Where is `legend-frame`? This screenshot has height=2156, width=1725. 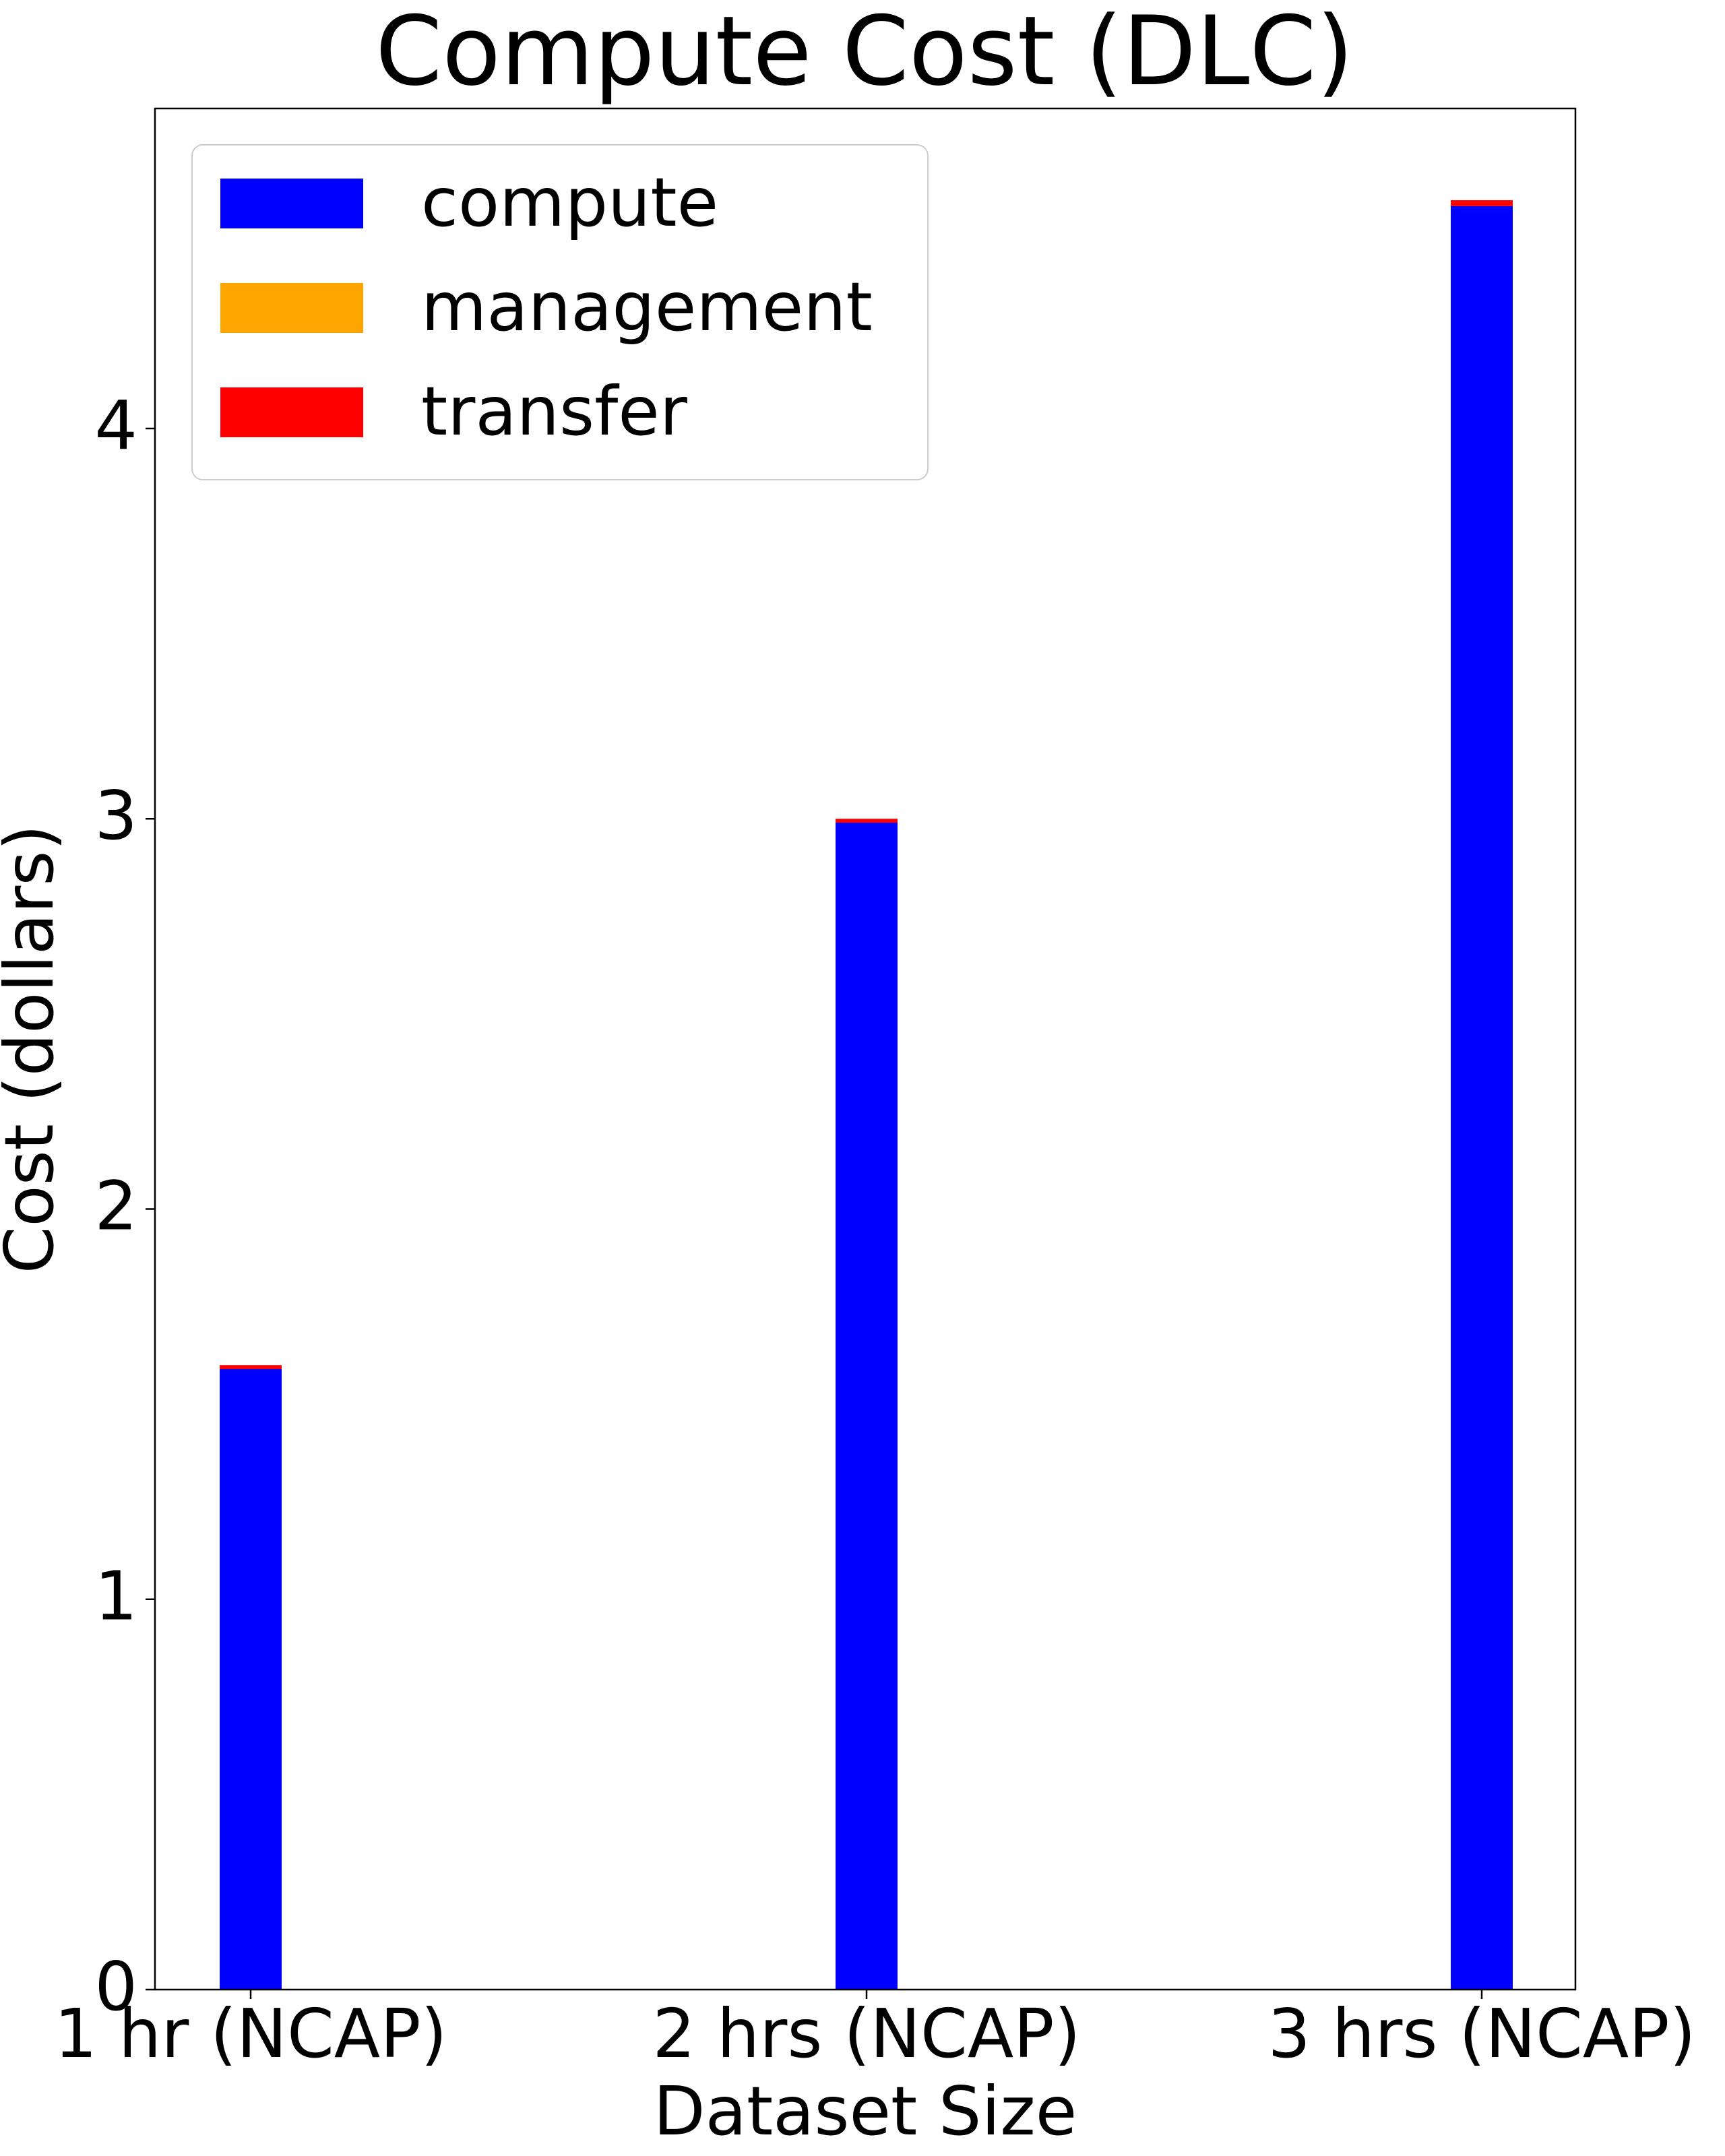
legend-frame is located at coordinates (560, 312).